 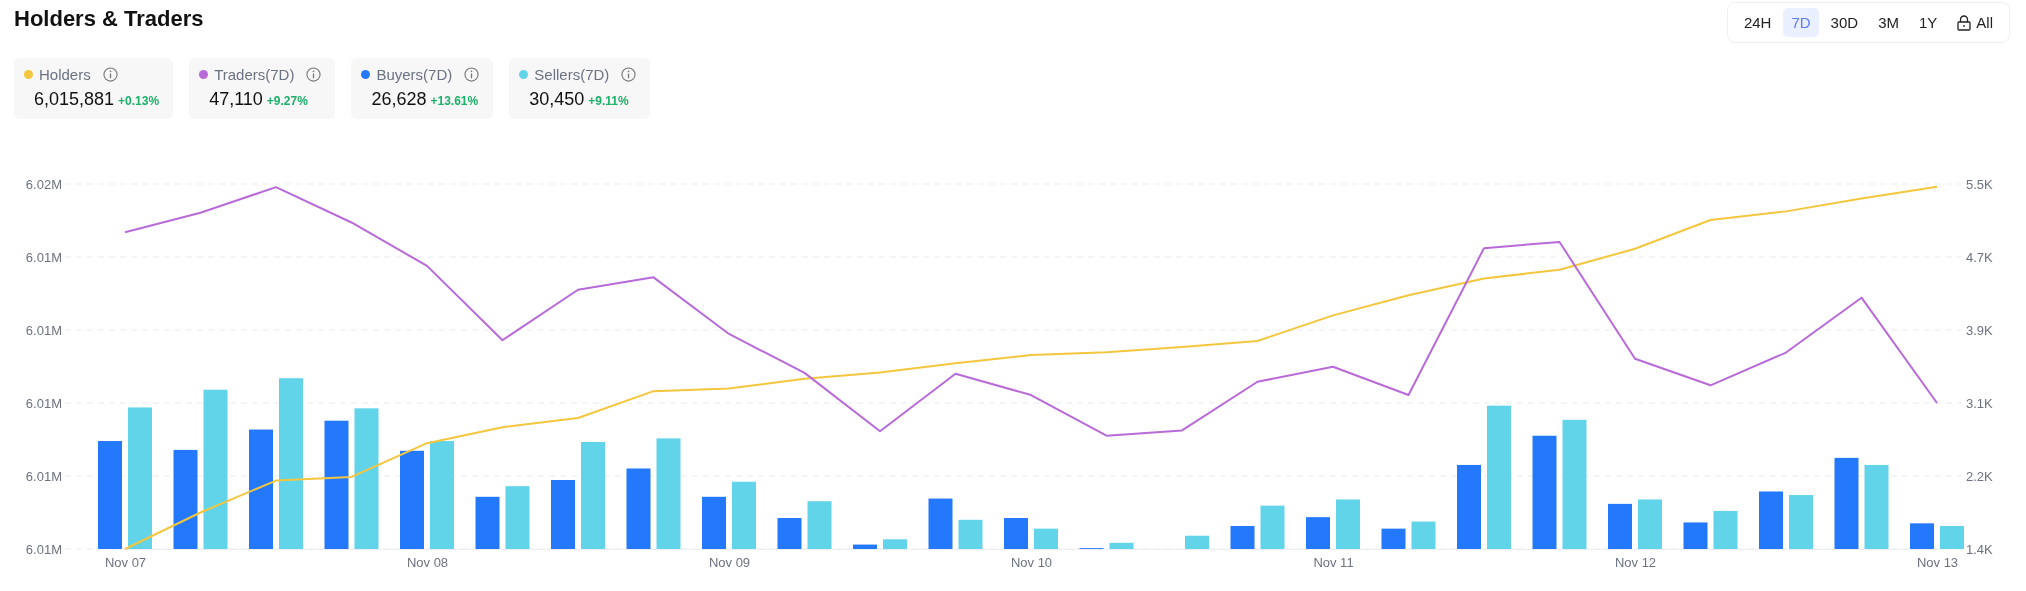 I want to click on text: 7D, so click(x=1801, y=22).